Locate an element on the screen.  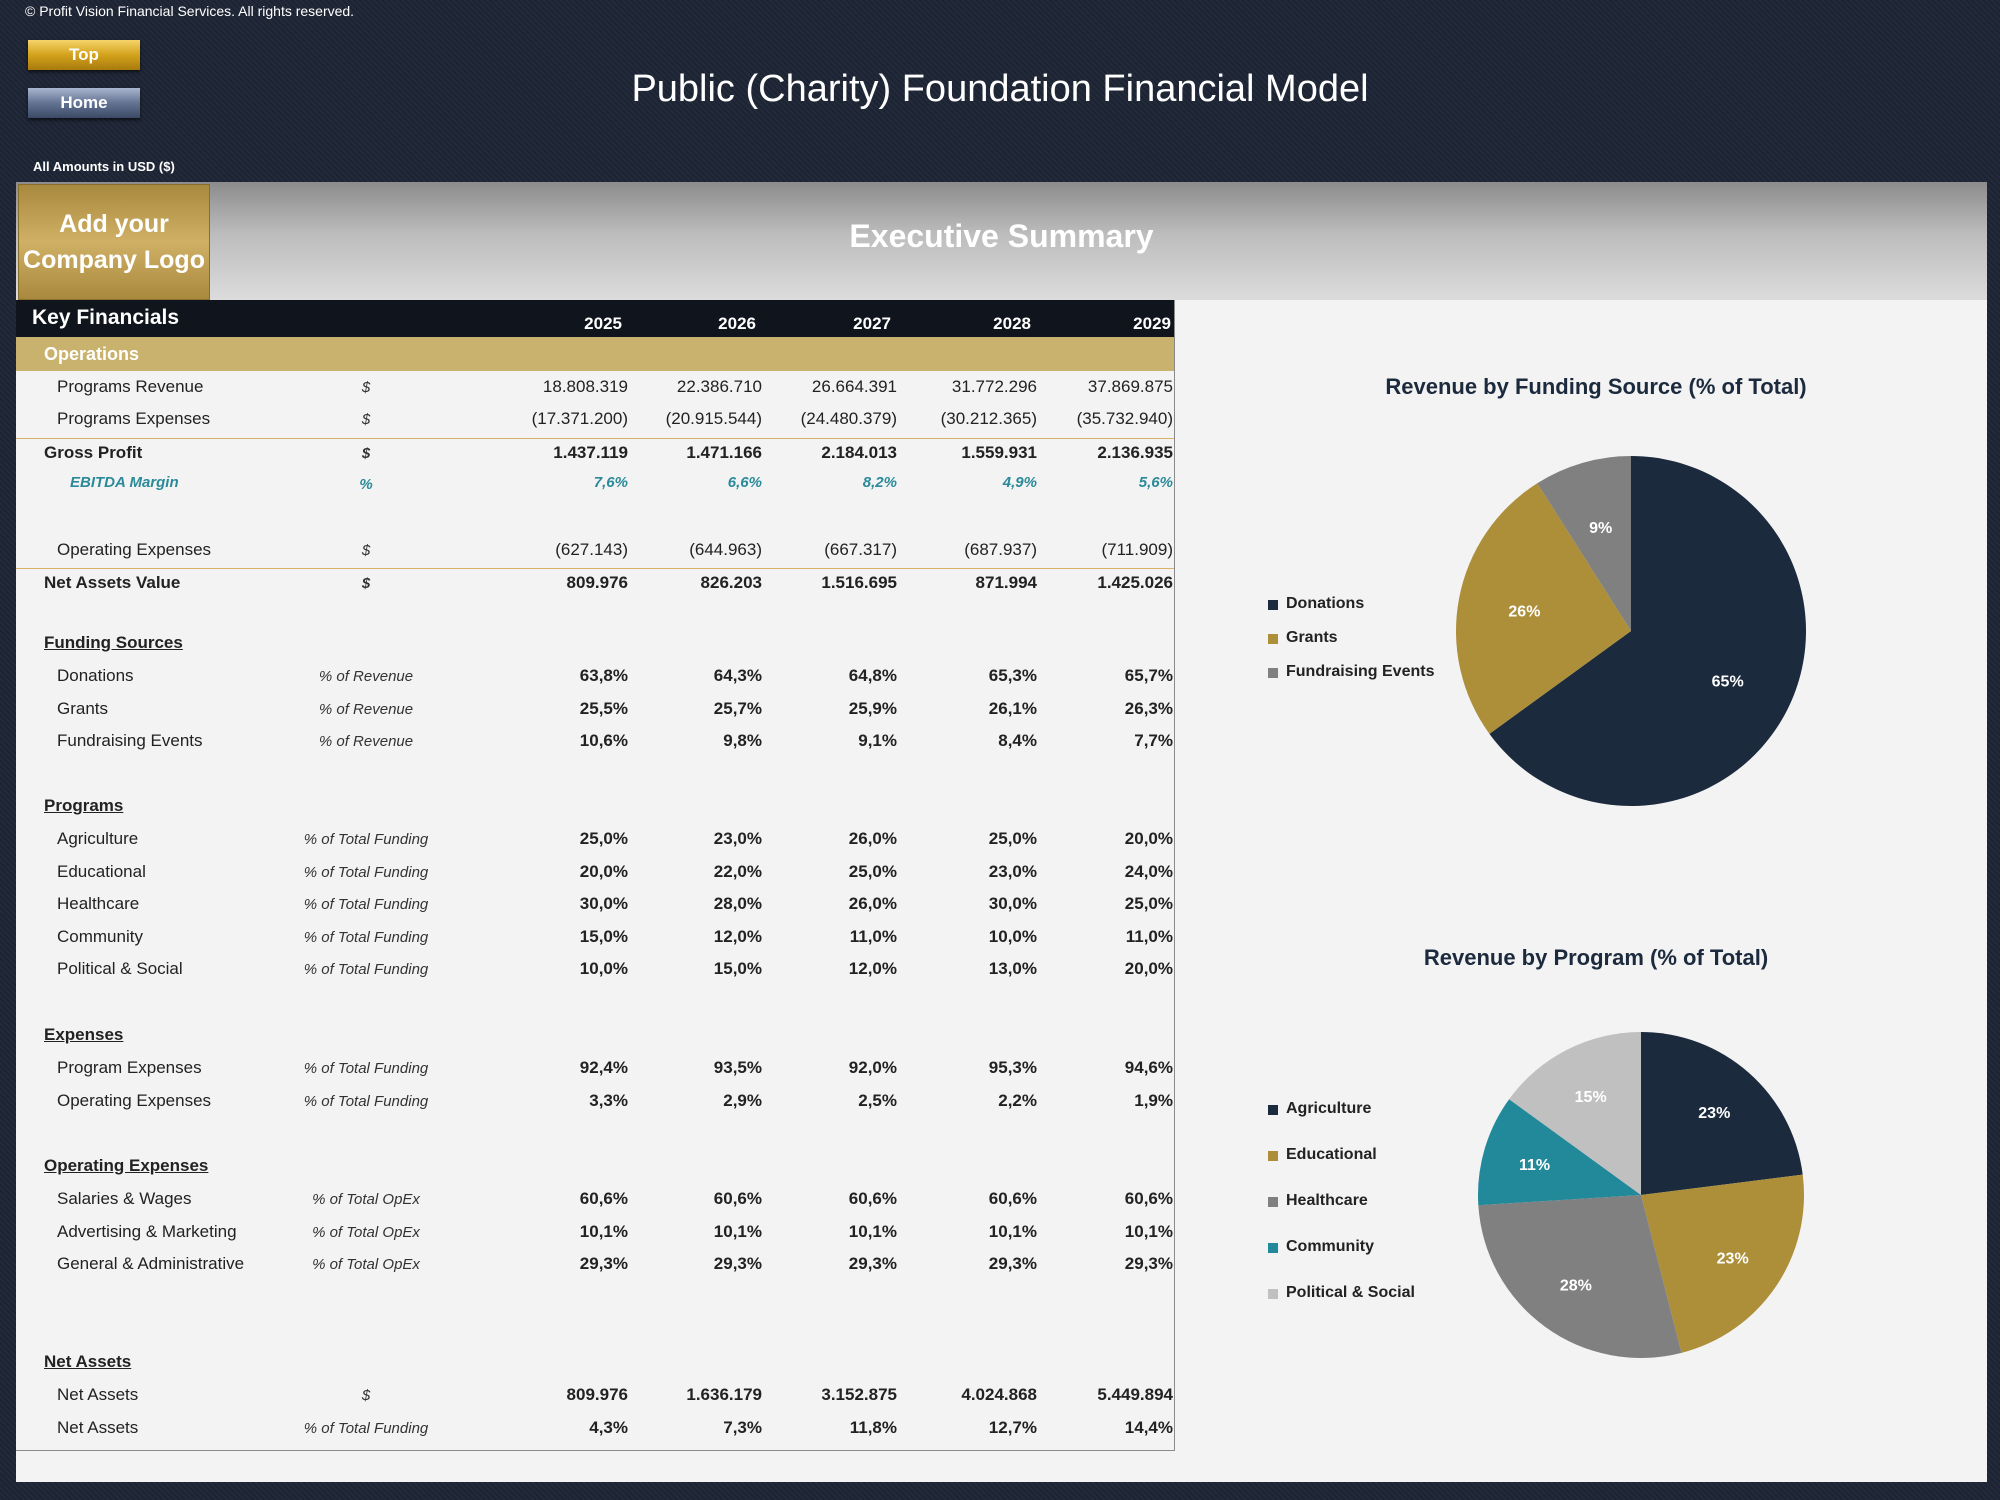
cell-2025: 18.808.319 is located at coordinates (585, 386).